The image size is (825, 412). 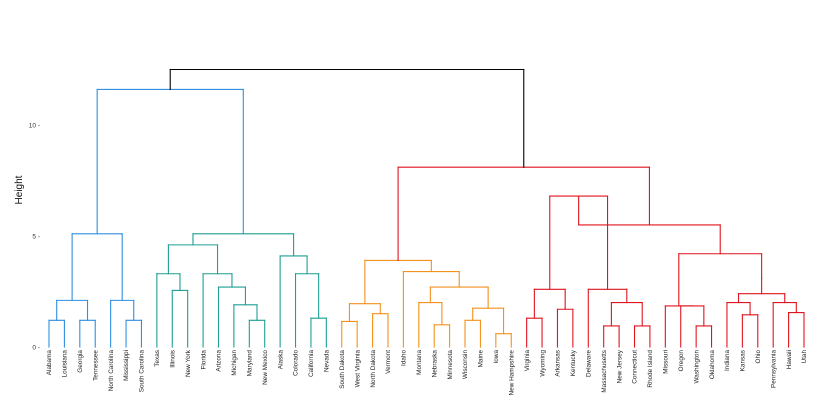 What do you see at coordinates (773, 369) in the screenshot?
I see `leaf-label-pennsylvania: Pennsylvania` at bounding box center [773, 369].